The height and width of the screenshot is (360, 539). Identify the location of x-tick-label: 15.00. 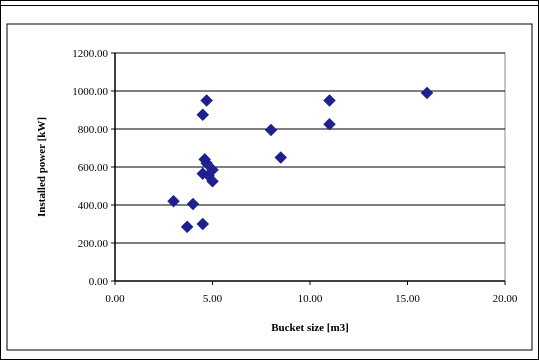
(407, 299).